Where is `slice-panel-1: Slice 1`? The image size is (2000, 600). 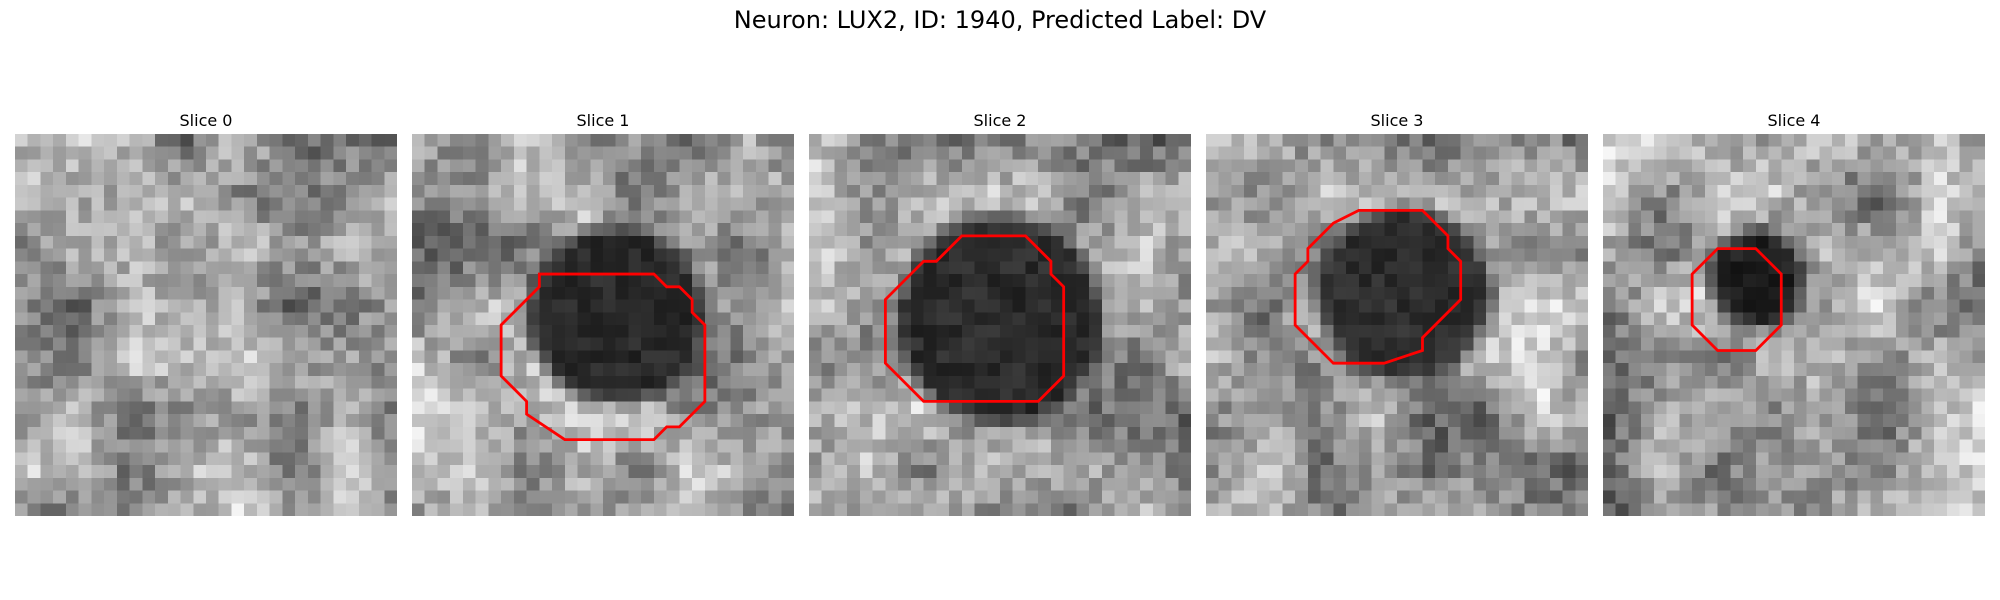 slice-panel-1: Slice 1 is located at coordinates (603, 312).